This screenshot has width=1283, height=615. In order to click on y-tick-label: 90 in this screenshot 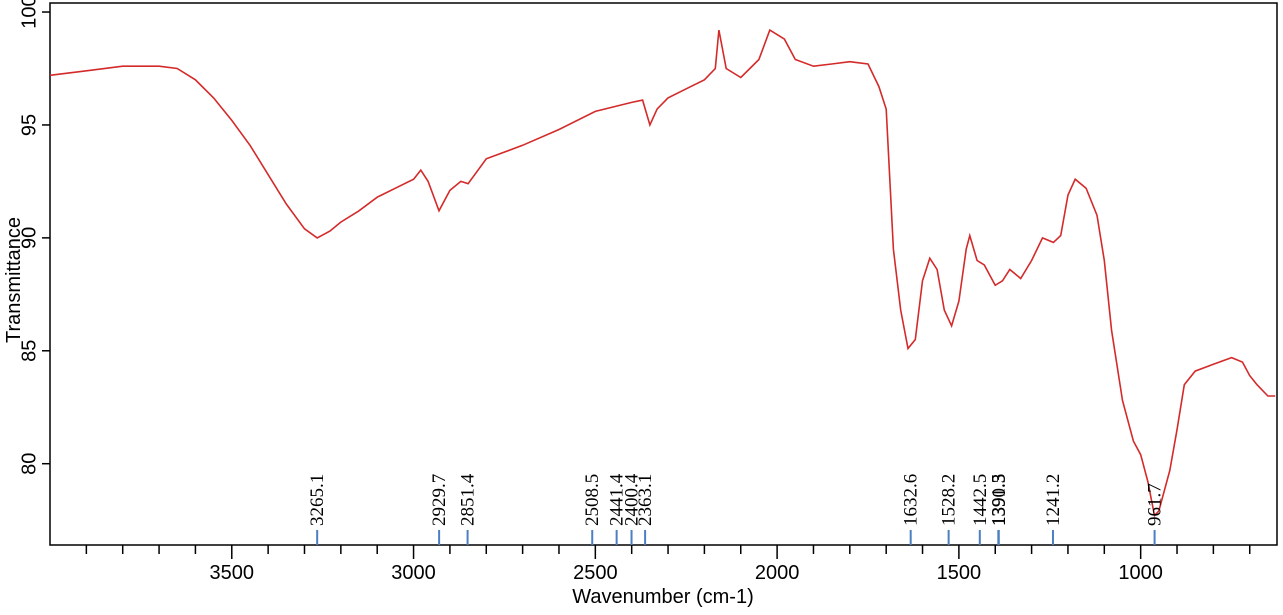, I will do `click(29, 238)`.